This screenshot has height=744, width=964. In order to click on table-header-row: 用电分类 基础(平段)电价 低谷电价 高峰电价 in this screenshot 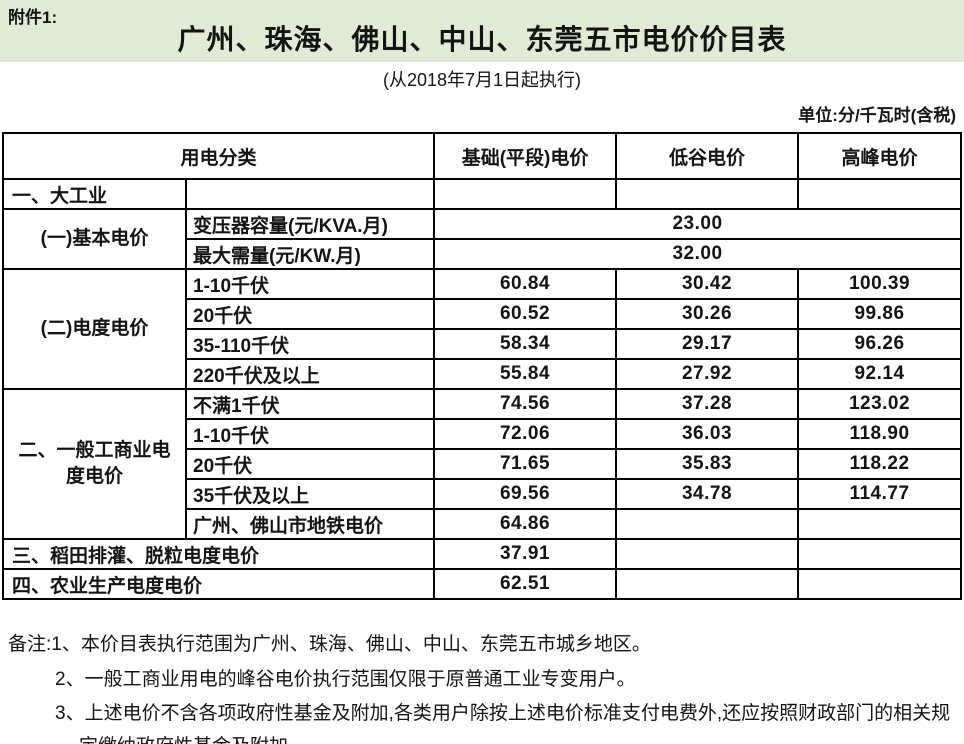, I will do `click(482, 156)`.